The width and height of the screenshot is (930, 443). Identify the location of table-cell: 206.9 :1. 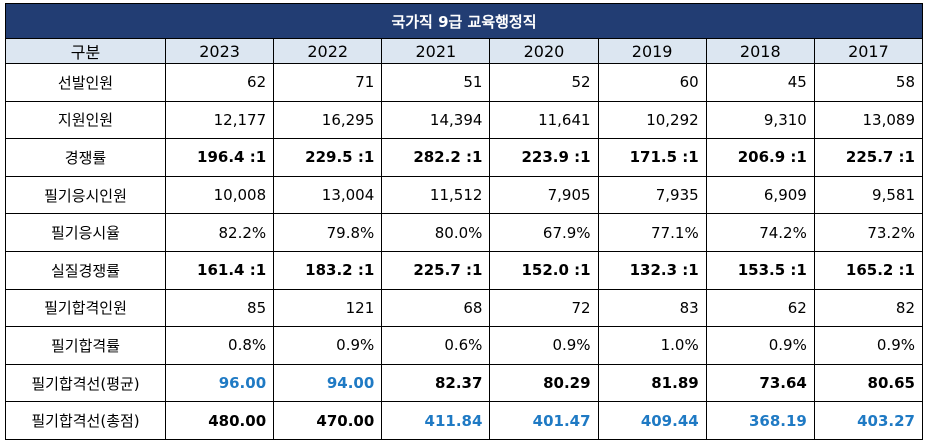
(760, 157).